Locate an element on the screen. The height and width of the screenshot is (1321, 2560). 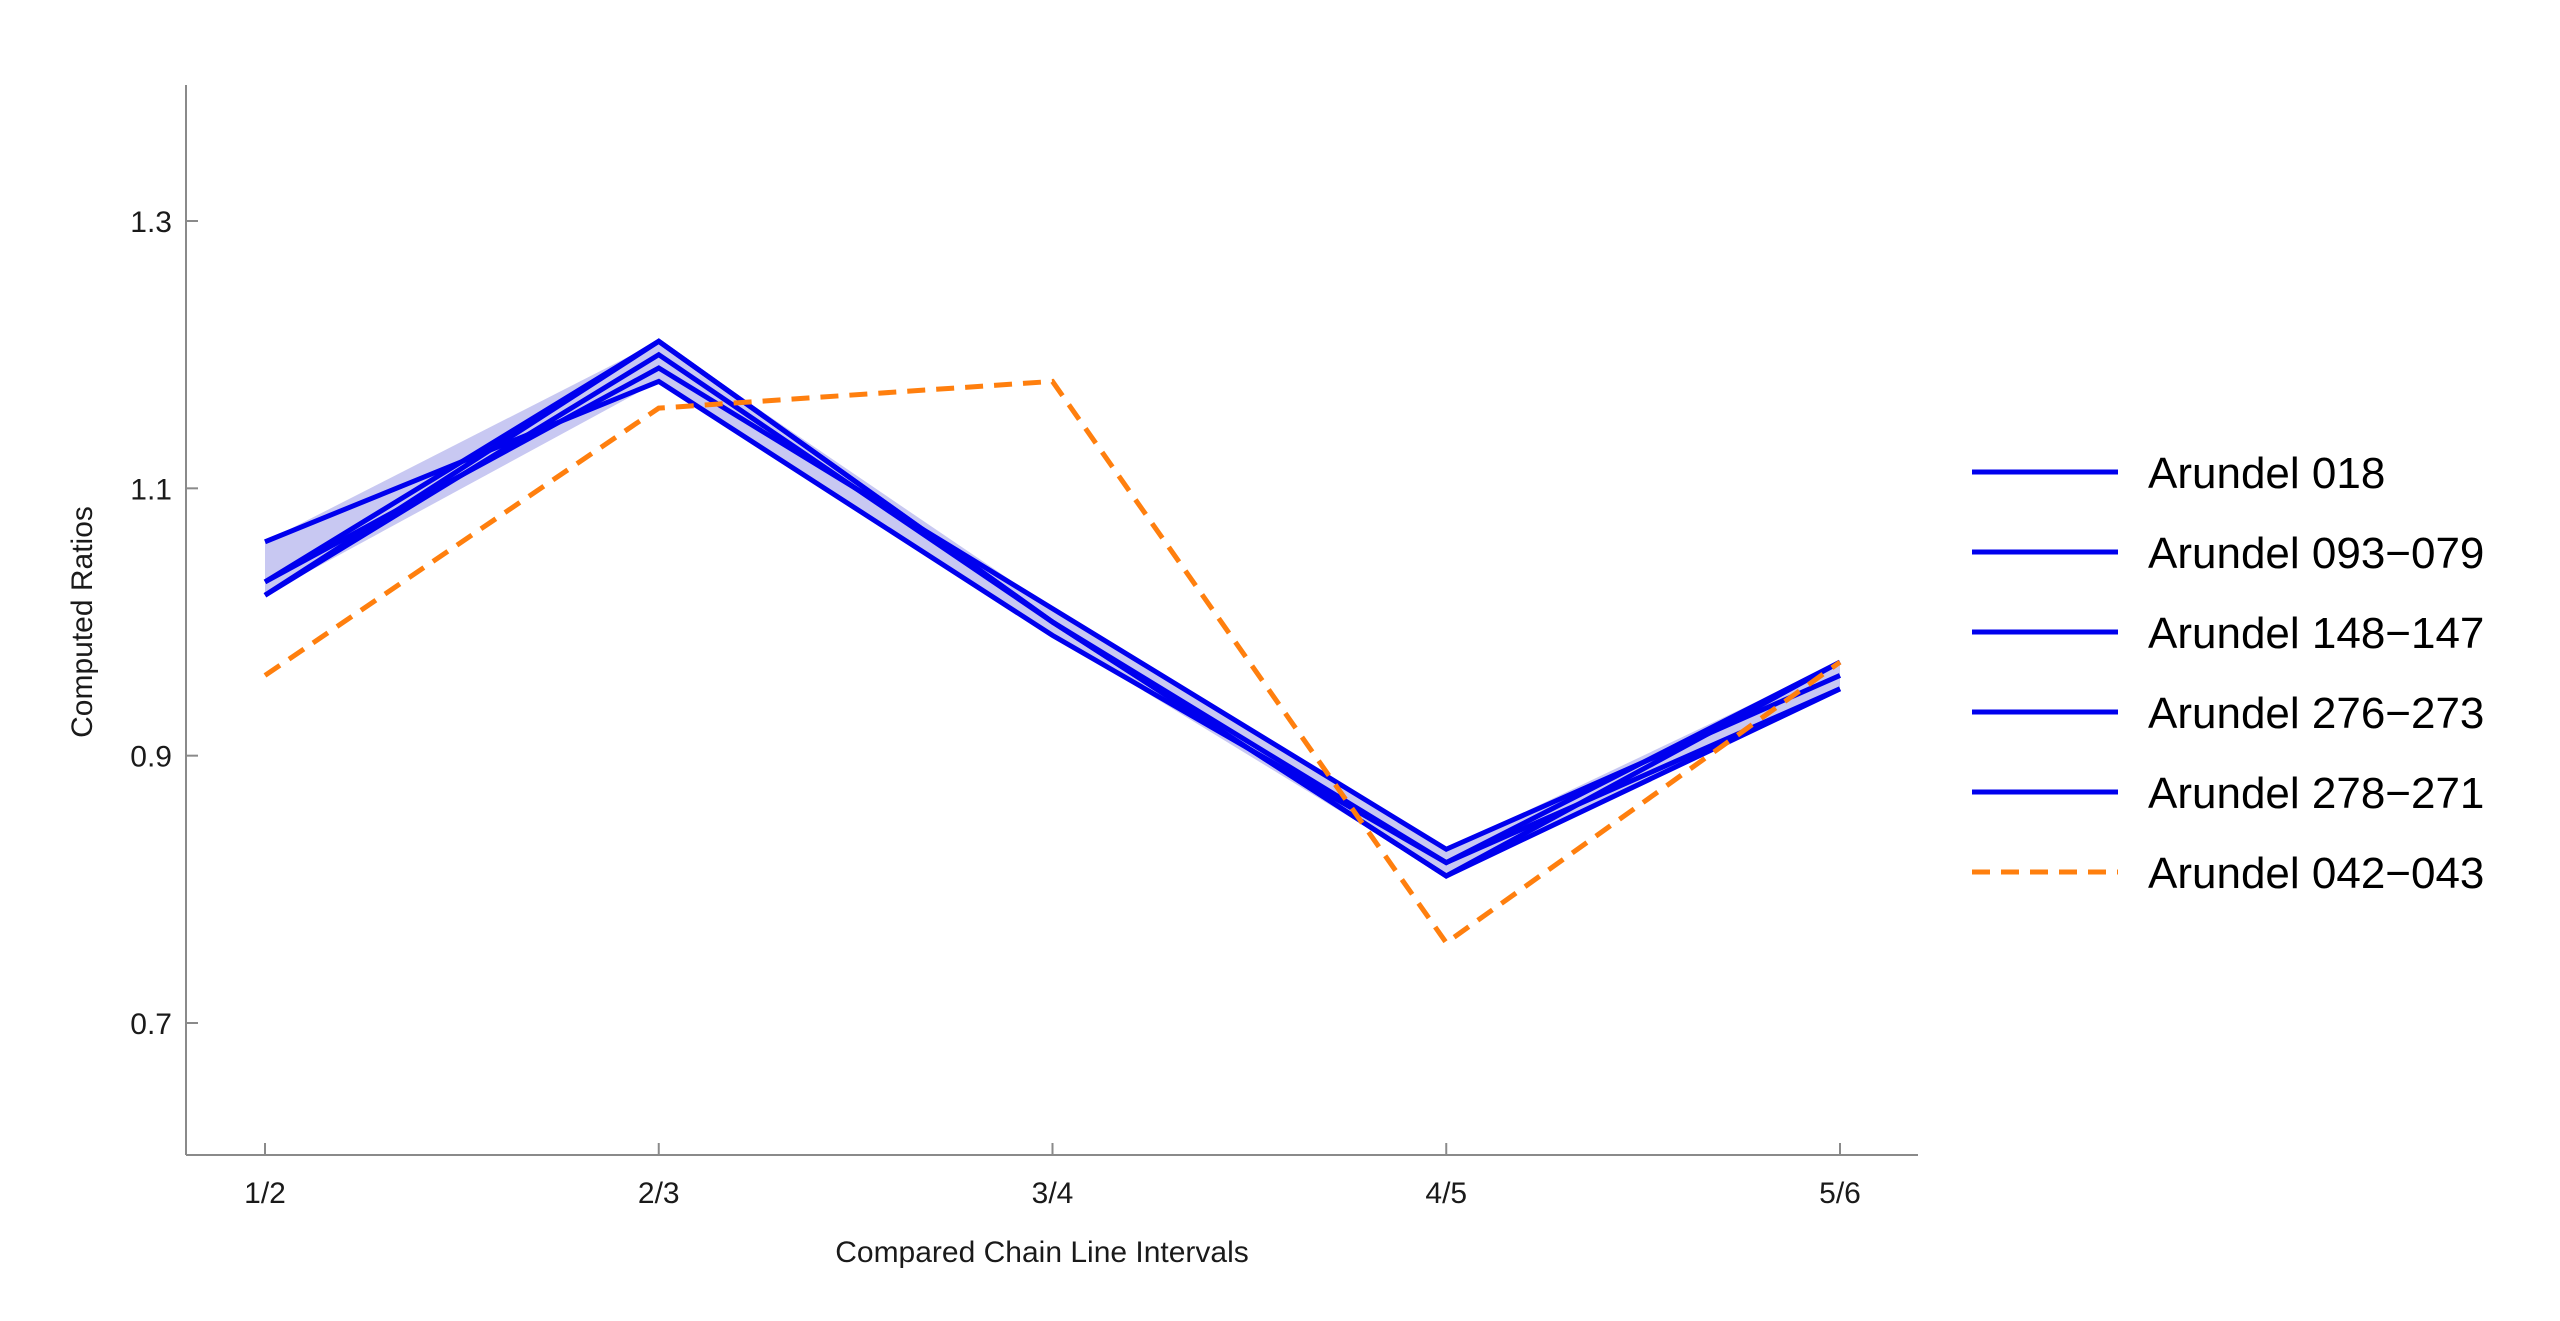
y-tick-label: 0.9 is located at coordinates (151, 757).